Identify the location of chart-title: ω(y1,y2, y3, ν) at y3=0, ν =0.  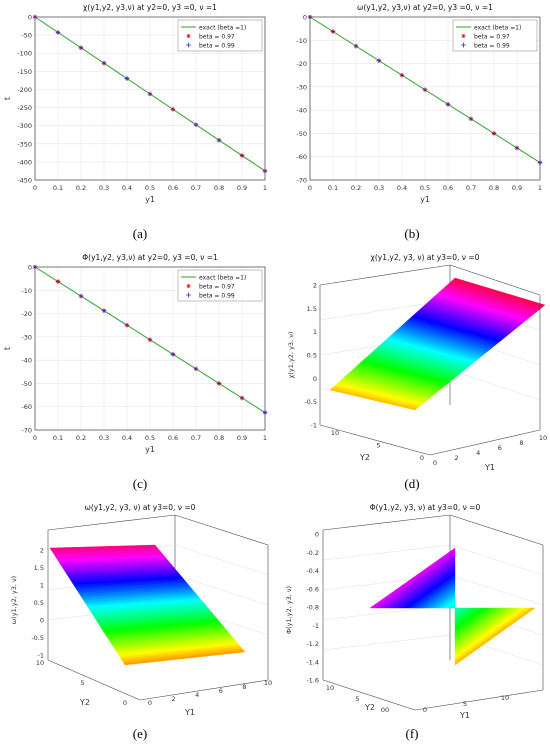
(140, 507).